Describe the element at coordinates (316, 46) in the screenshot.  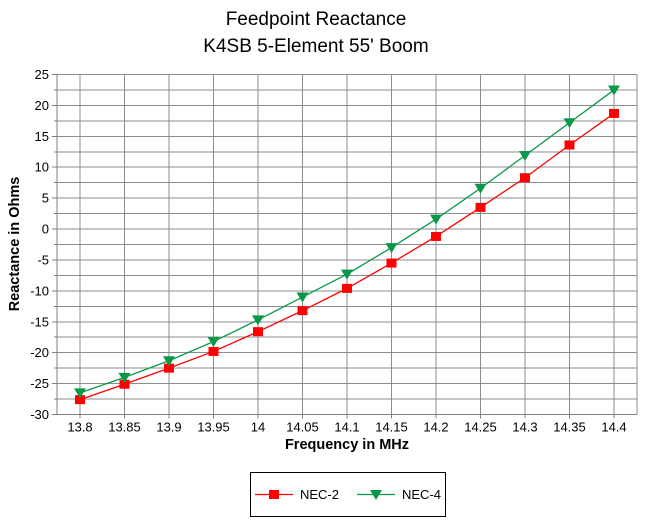
I see `chart-subtitle: K4SB 5-Element 55' Boom` at that location.